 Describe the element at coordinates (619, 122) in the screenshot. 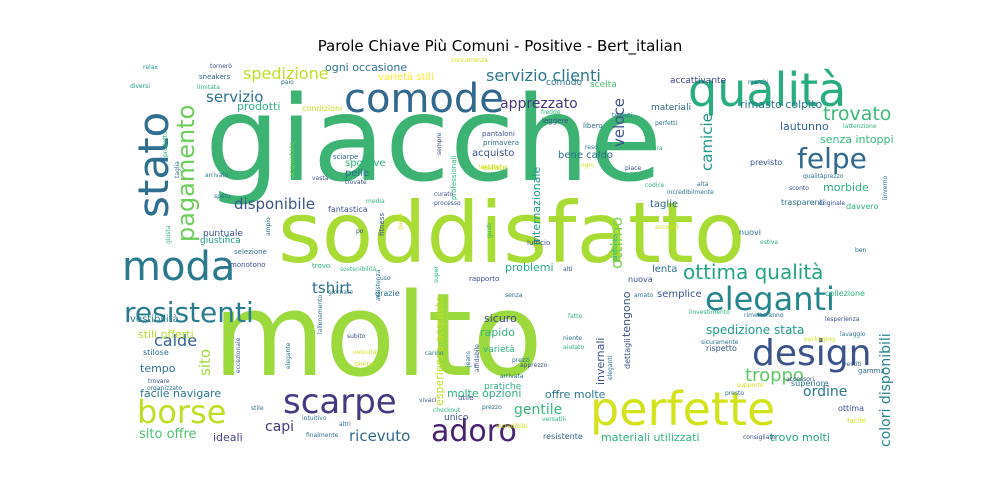

I see `word-28: veloce` at that location.